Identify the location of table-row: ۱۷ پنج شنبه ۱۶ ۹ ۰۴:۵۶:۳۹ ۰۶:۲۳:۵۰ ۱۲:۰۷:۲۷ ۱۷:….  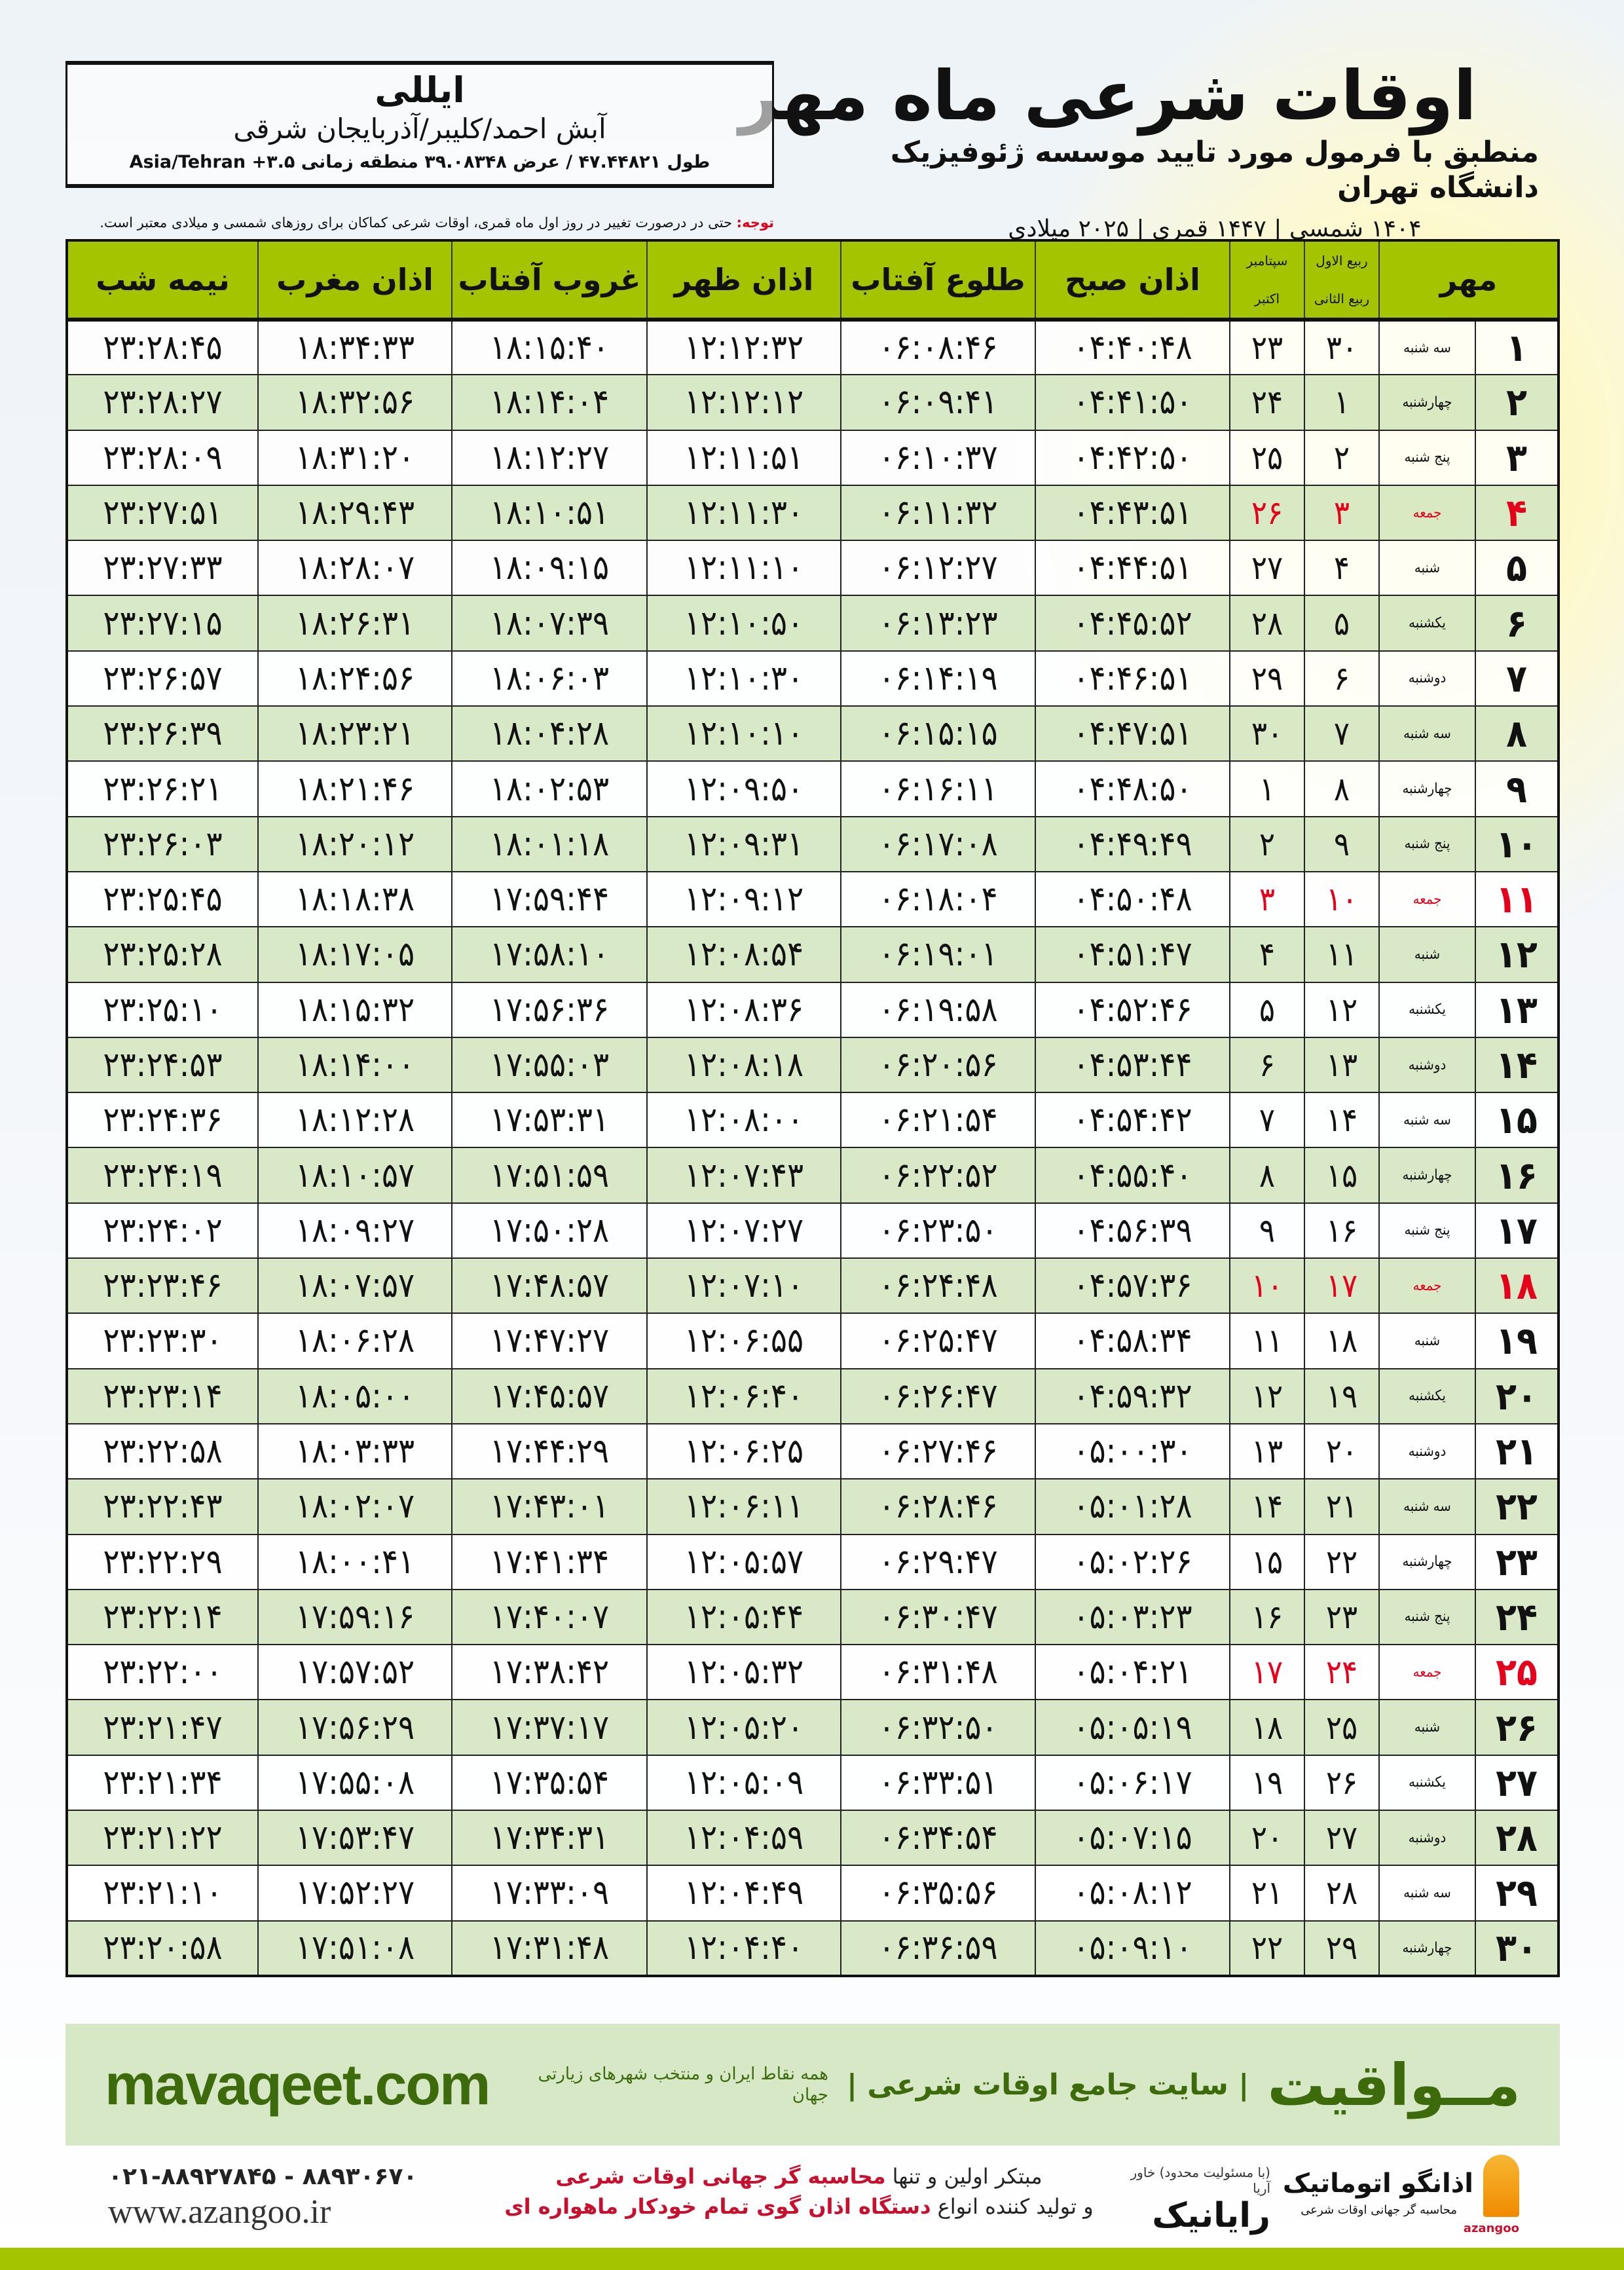
(812, 1230).